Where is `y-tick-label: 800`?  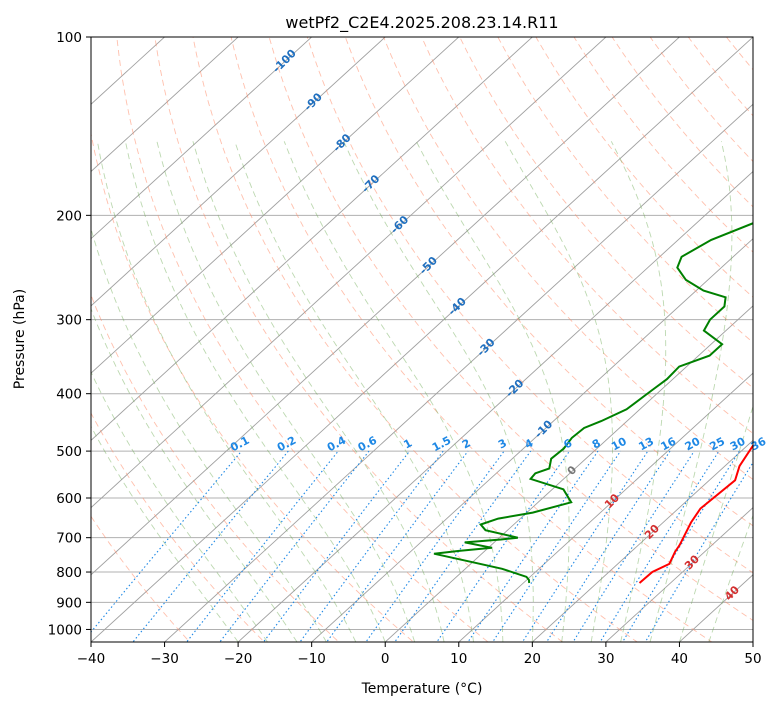
y-tick-label: 800 is located at coordinates (69, 573).